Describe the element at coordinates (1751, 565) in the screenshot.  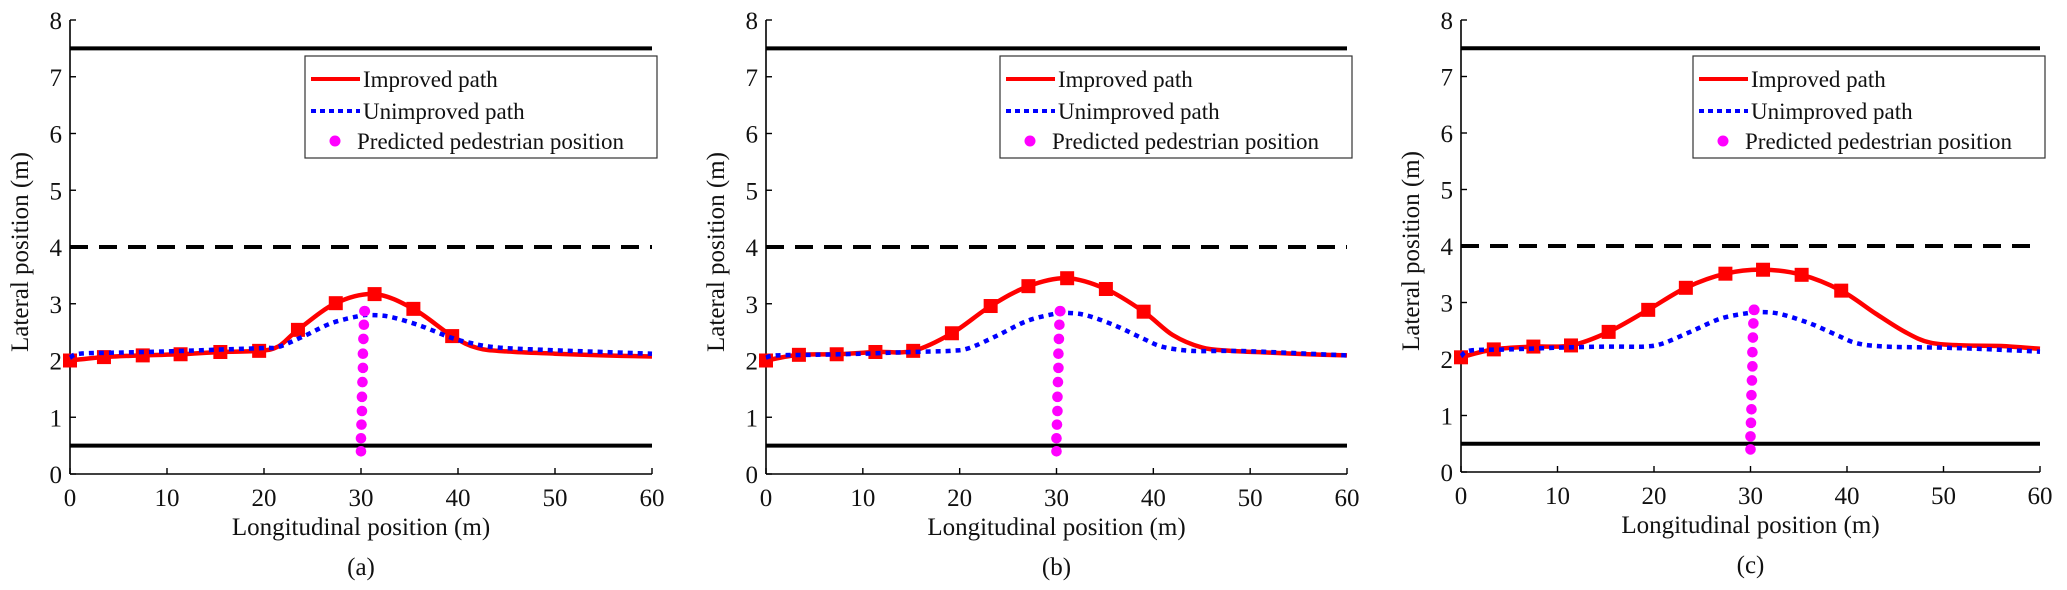
I see `panel-label: (c)` at that location.